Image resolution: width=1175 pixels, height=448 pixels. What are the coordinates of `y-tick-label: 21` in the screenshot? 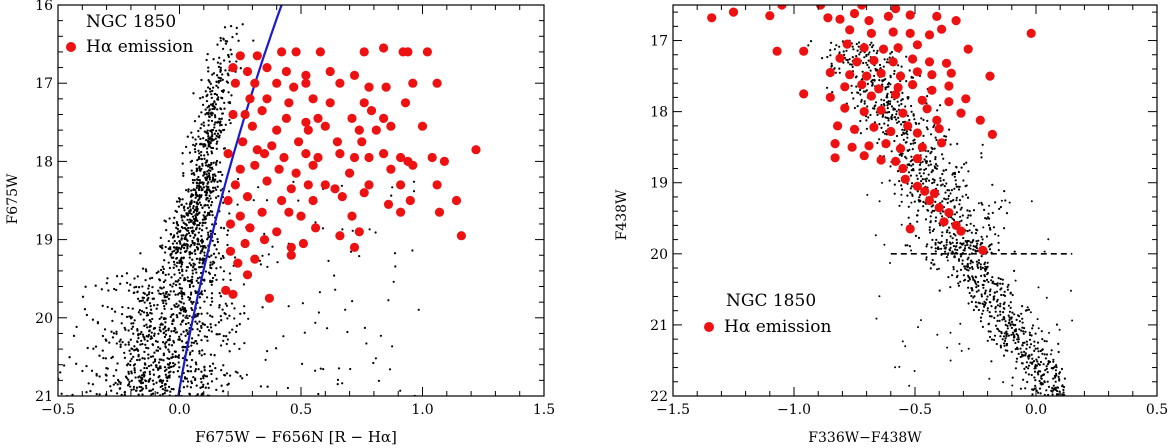 It's located at (659, 326).